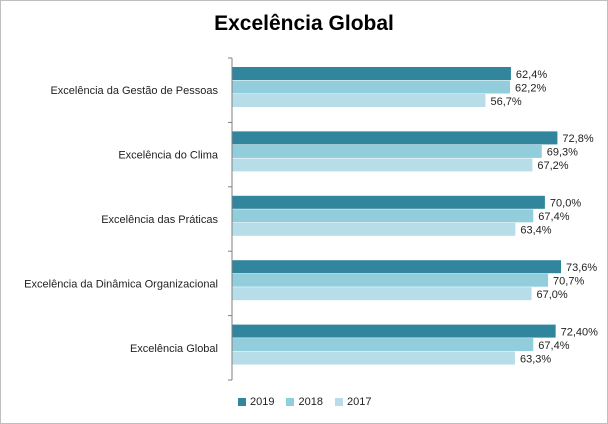 This screenshot has height=424, width=608. Describe the element at coordinates (577, 139) in the screenshot. I see `data-label-2019: 72,8%` at that location.